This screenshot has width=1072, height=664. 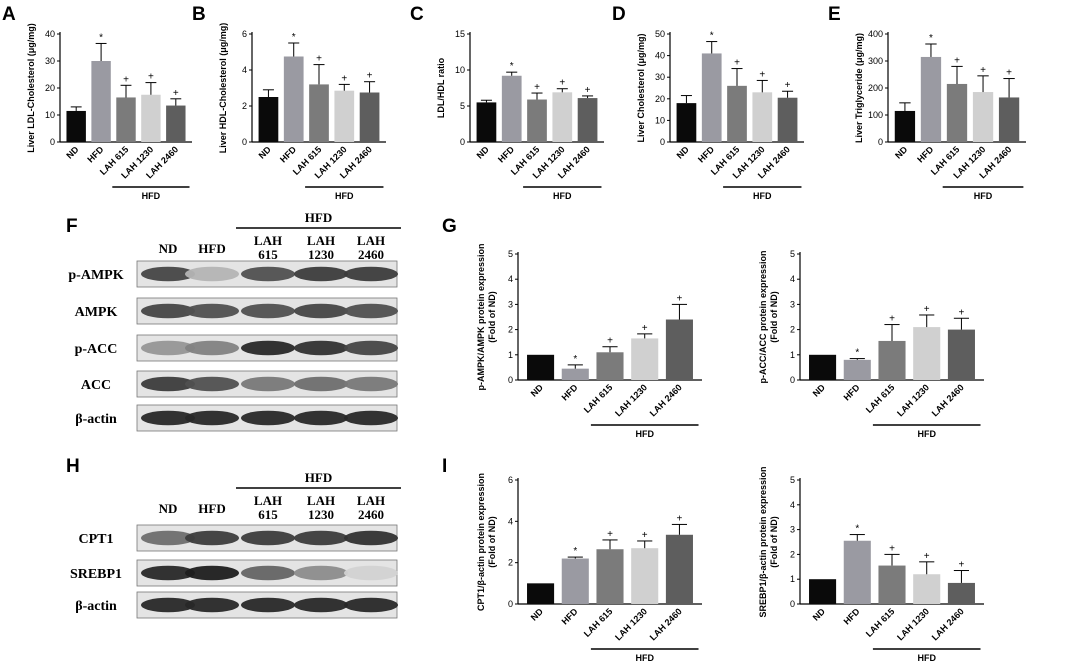 What do you see at coordinates (318, 217) in the screenshot?
I see `blot-group-label: HFD` at bounding box center [318, 217].